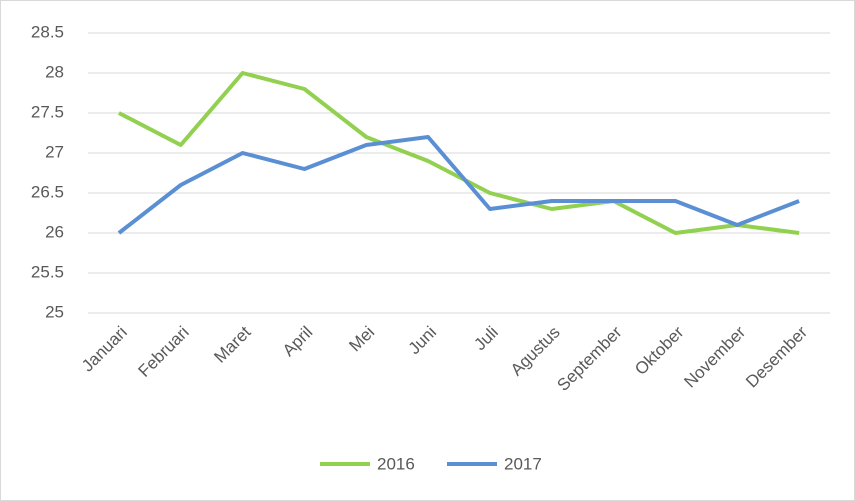 The height and width of the screenshot is (501, 855). What do you see at coordinates (54, 151) in the screenshot?
I see `y-tick-label: 27` at bounding box center [54, 151].